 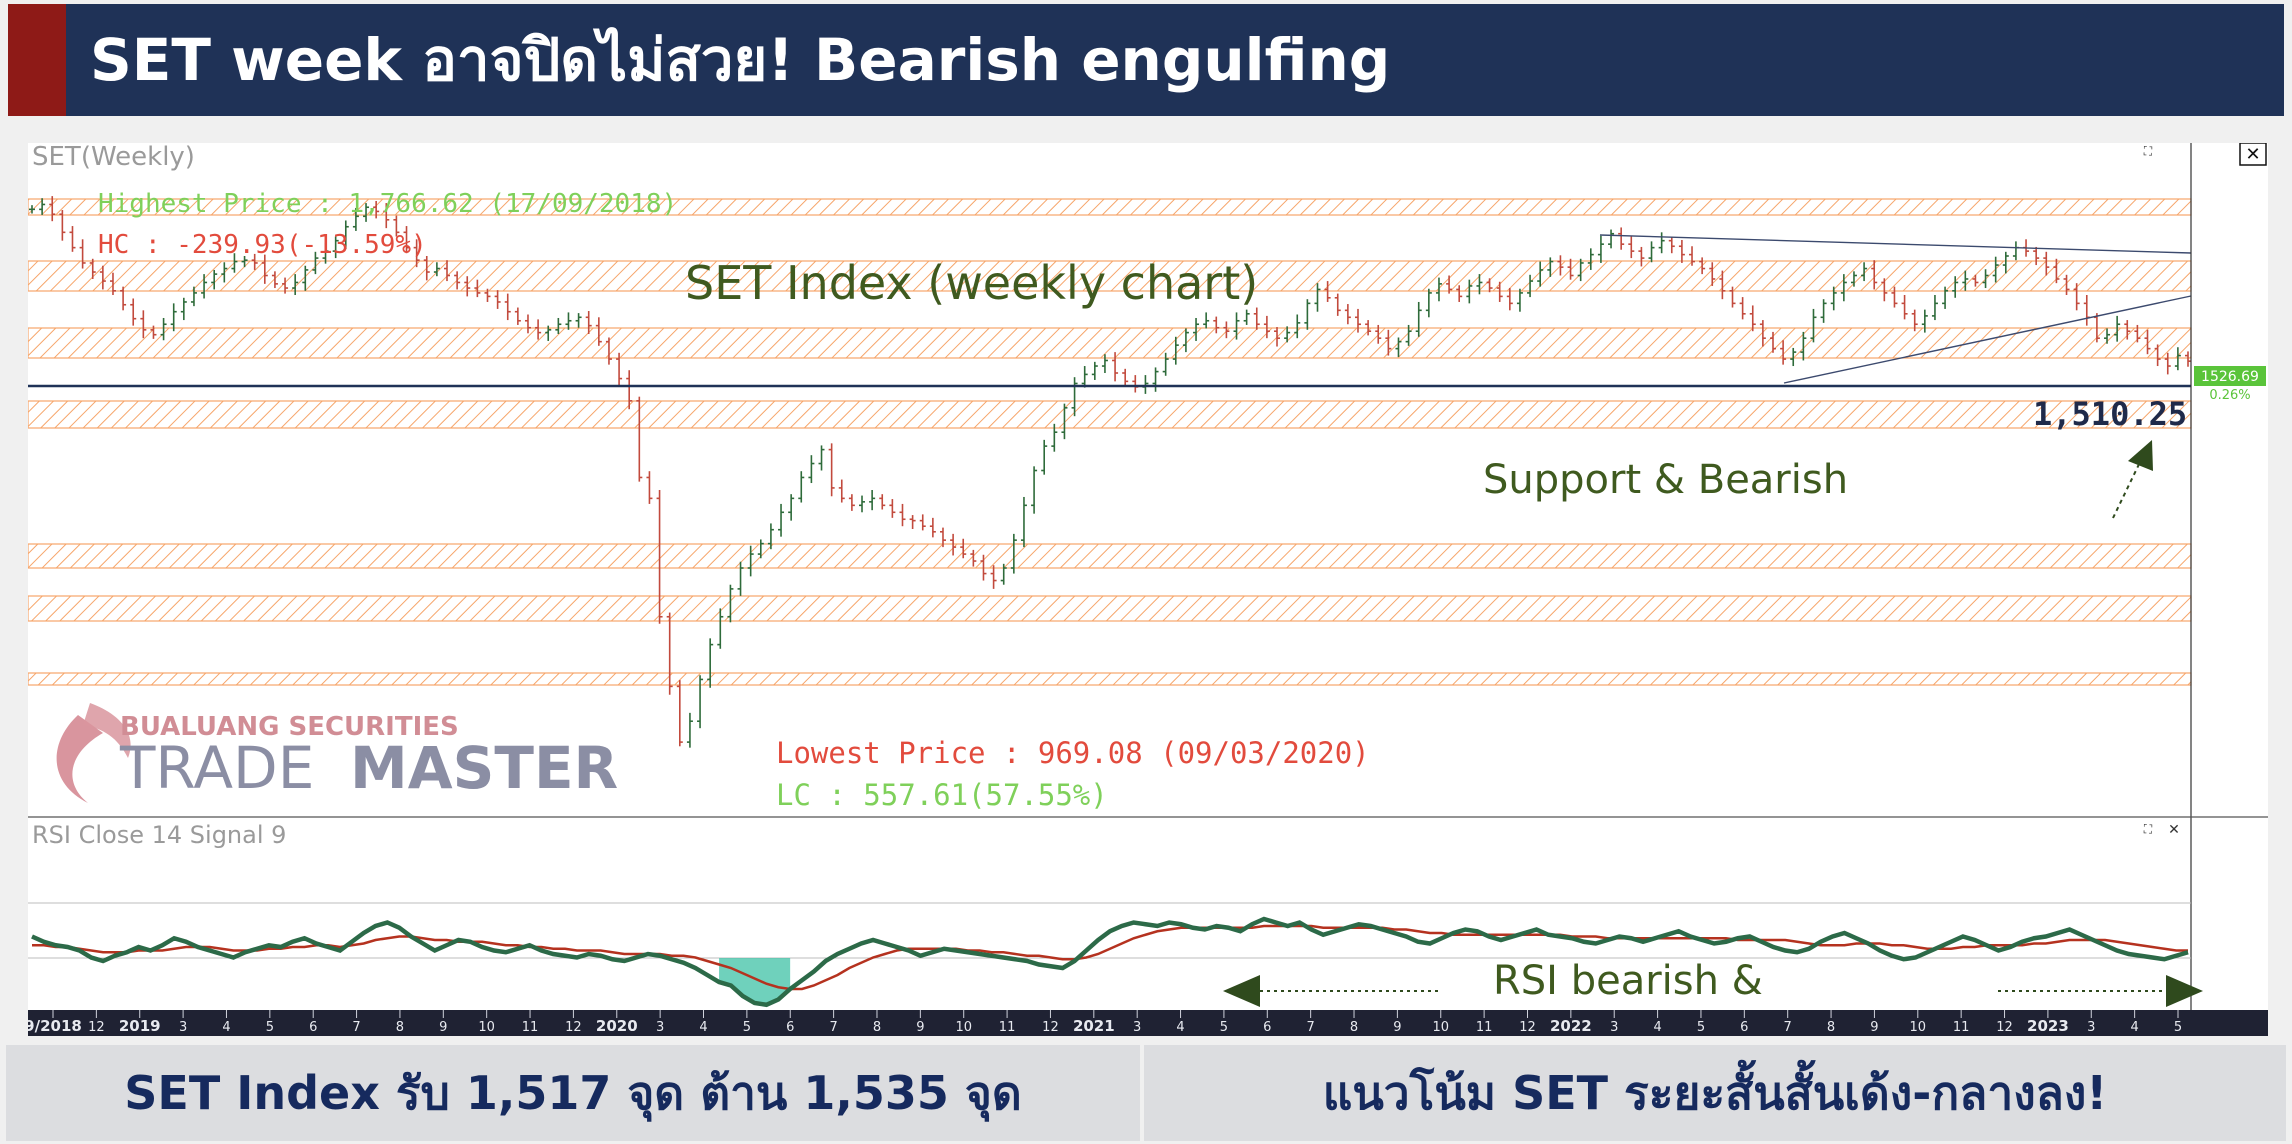 I want to click on x-tick-label: 2021, so click(x=1094, y=1026).